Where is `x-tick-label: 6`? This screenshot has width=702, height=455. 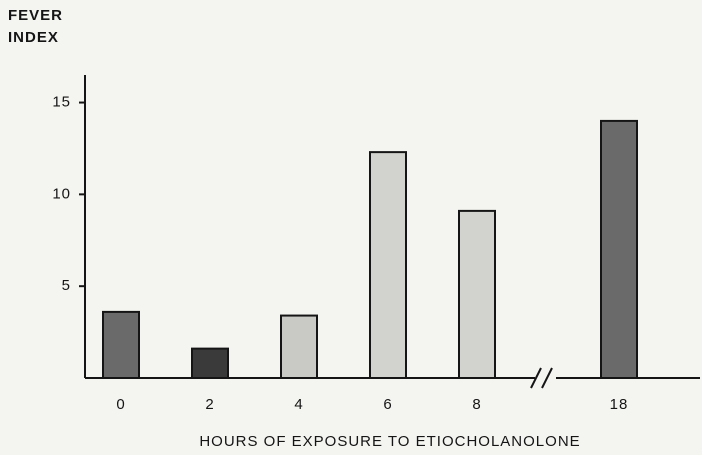 x-tick-label: 6 is located at coordinates (387, 404).